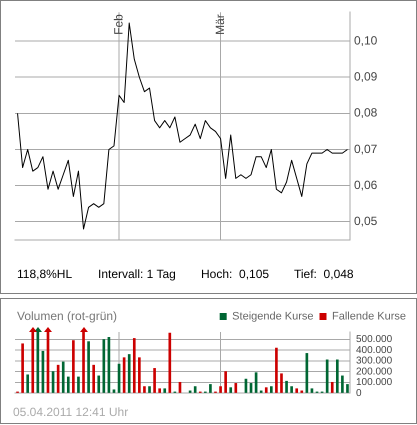 The width and height of the screenshot is (417, 425). I want to click on y-tick-label: 100.000, so click(374, 382).